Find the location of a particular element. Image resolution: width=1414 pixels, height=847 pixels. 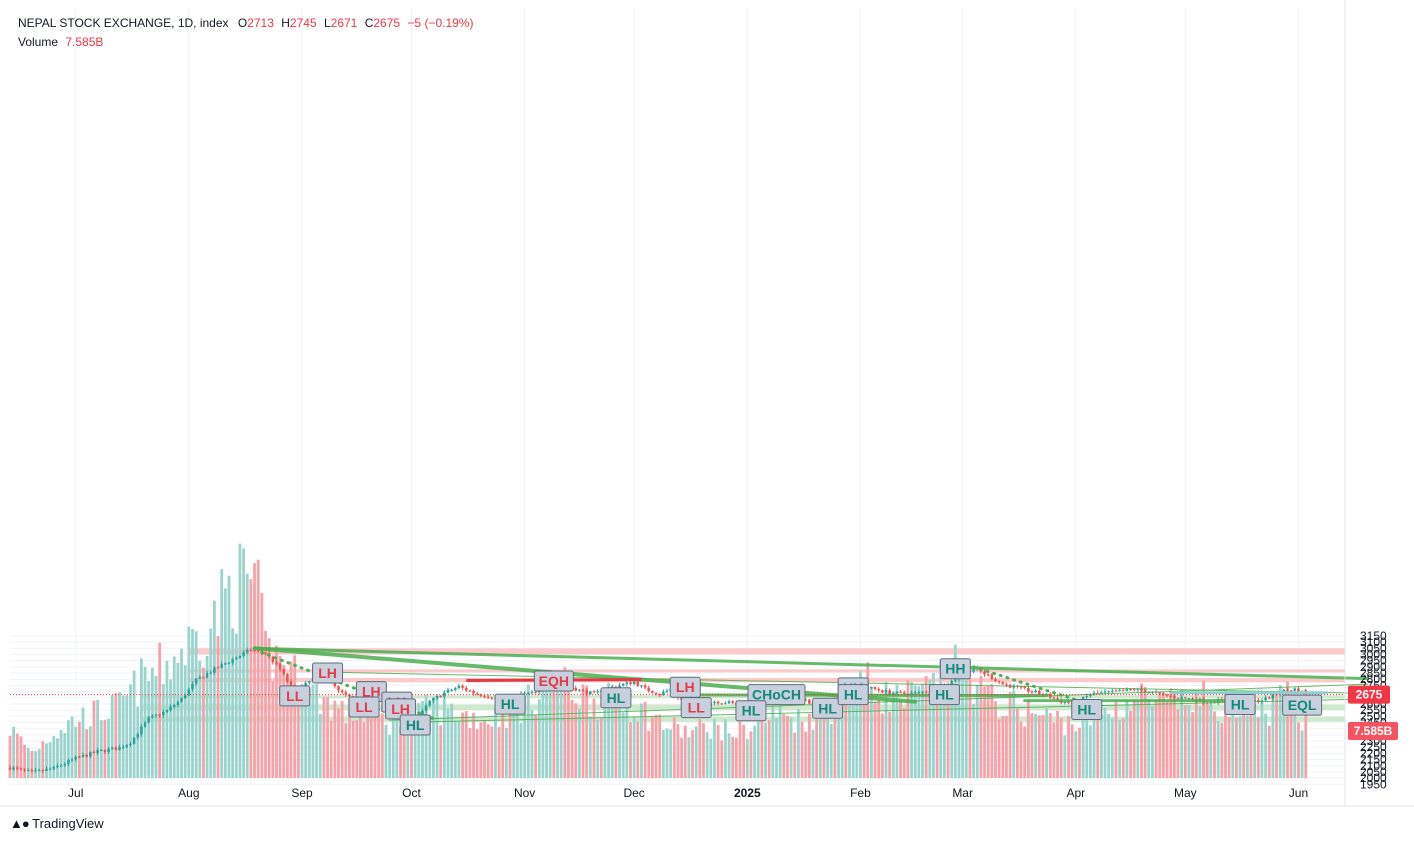

time-tick-label: Aug is located at coordinates (188, 793).